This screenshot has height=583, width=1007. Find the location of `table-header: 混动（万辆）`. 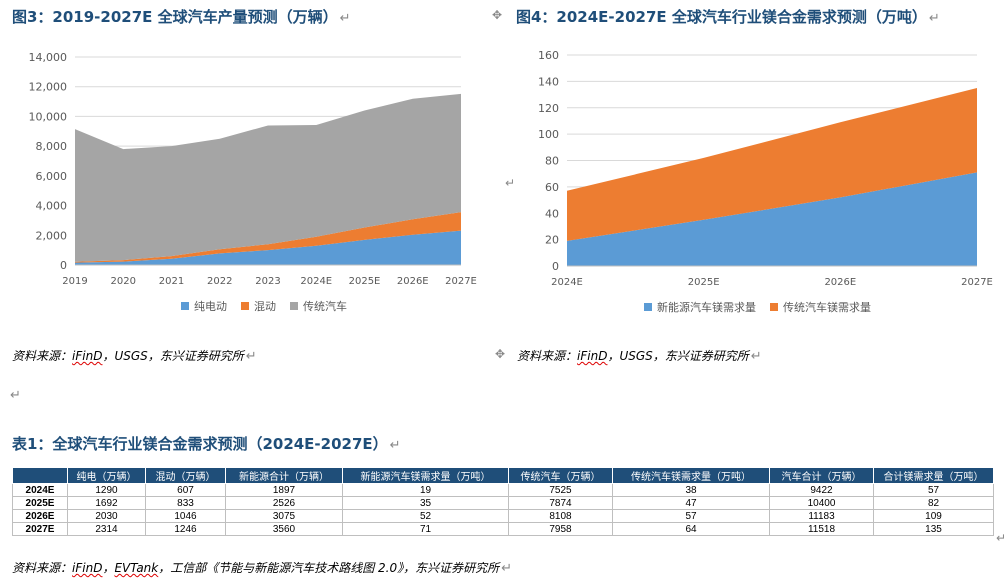

table-header: 混动（万辆） is located at coordinates (185, 475).